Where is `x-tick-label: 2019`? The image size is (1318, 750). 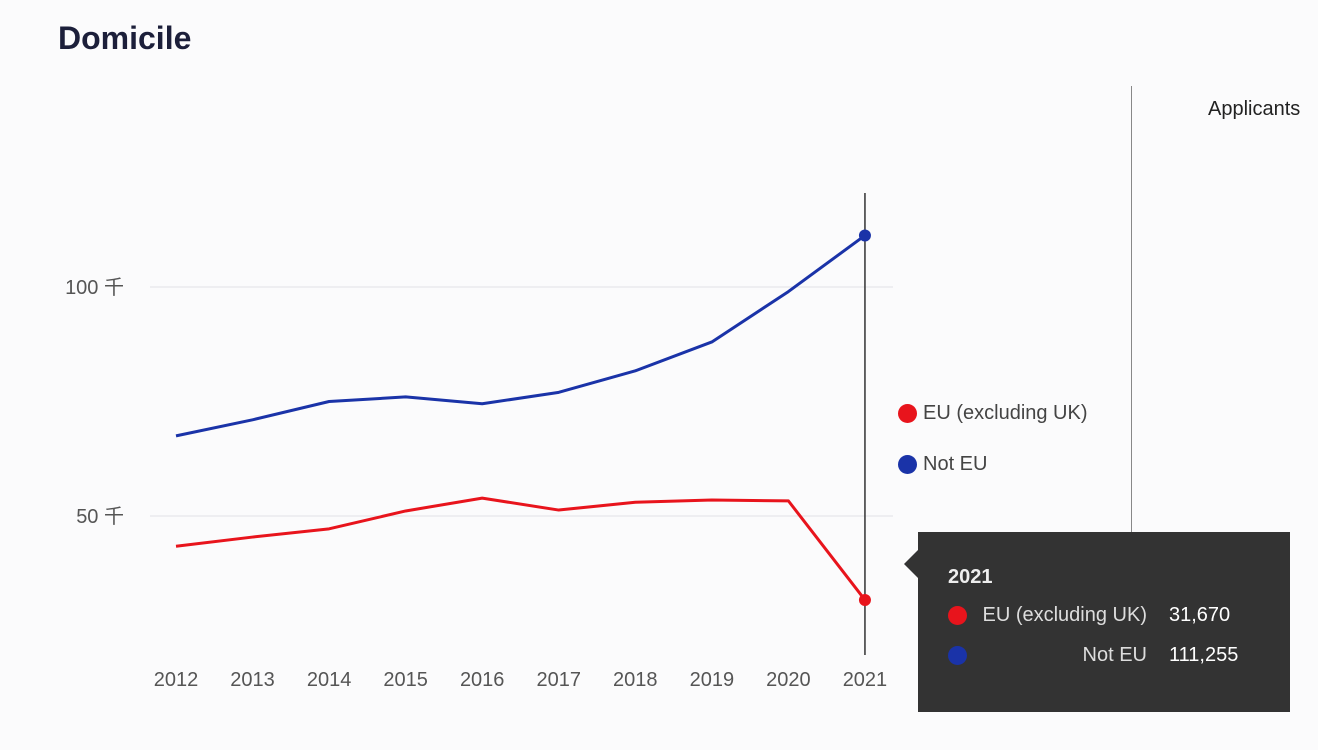
x-tick-label: 2019 is located at coordinates (712, 680).